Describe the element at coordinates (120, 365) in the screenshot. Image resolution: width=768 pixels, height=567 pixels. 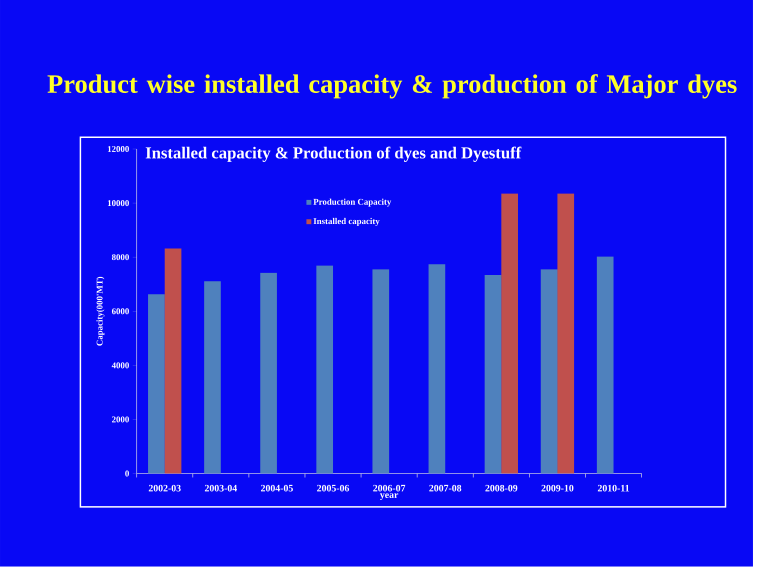
I see `y-tick-label: 4000` at that location.